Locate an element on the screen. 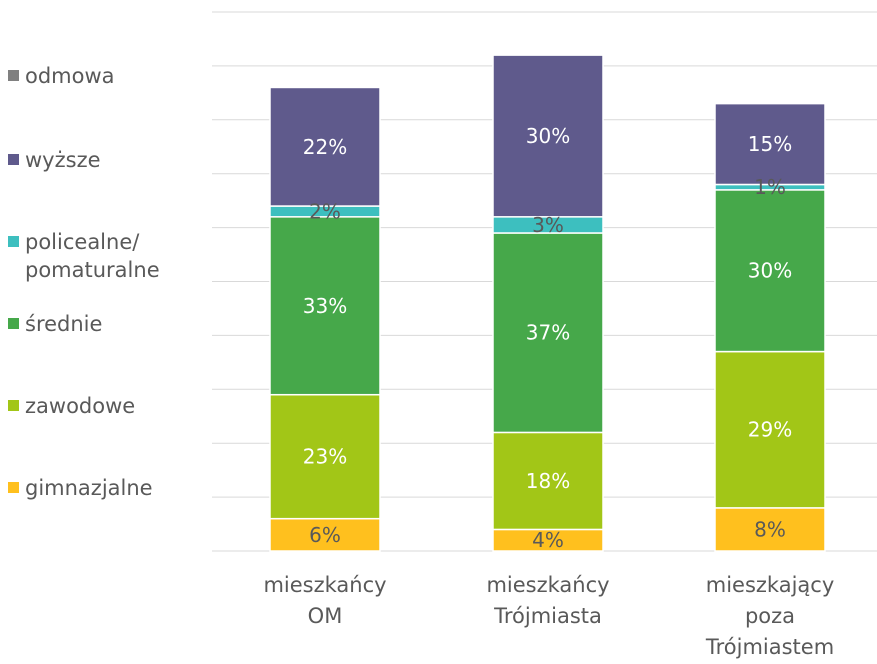  legend-label: wyższe is located at coordinates (63, 160).